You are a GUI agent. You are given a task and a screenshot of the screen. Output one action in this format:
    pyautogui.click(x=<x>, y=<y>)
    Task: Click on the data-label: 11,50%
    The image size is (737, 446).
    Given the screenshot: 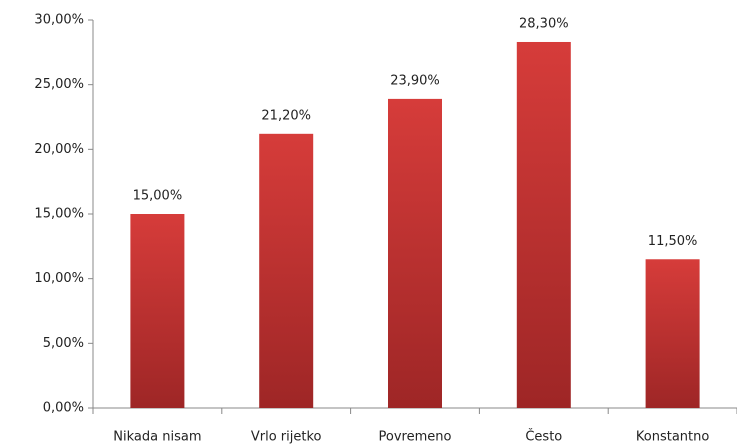 What is the action you would take?
    pyautogui.click(x=673, y=241)
    